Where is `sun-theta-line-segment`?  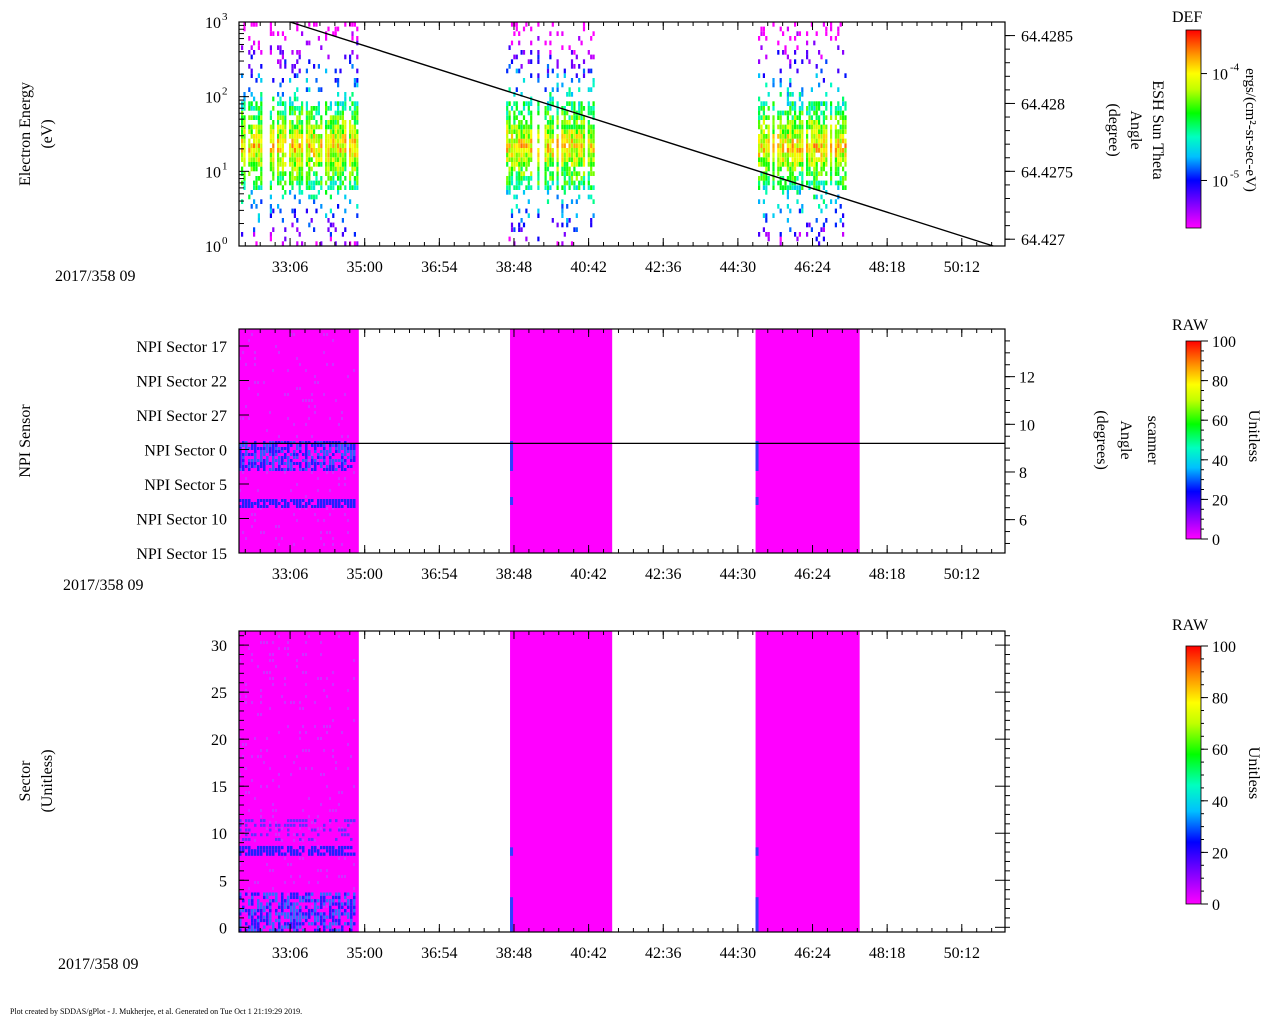 sun-theta-line-segment is located at coordinates (641, 134).